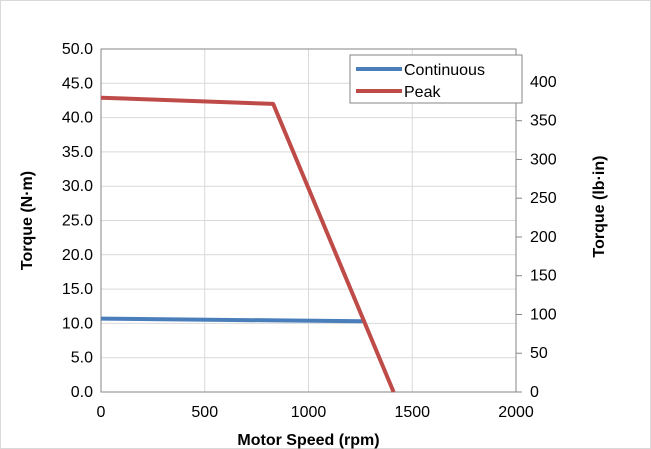 The image size is (651, 449). Describe the element at coordinates (308, 440) in the screenshot. I see `x-axis-title: Motor Speed (rpm)` at that location.